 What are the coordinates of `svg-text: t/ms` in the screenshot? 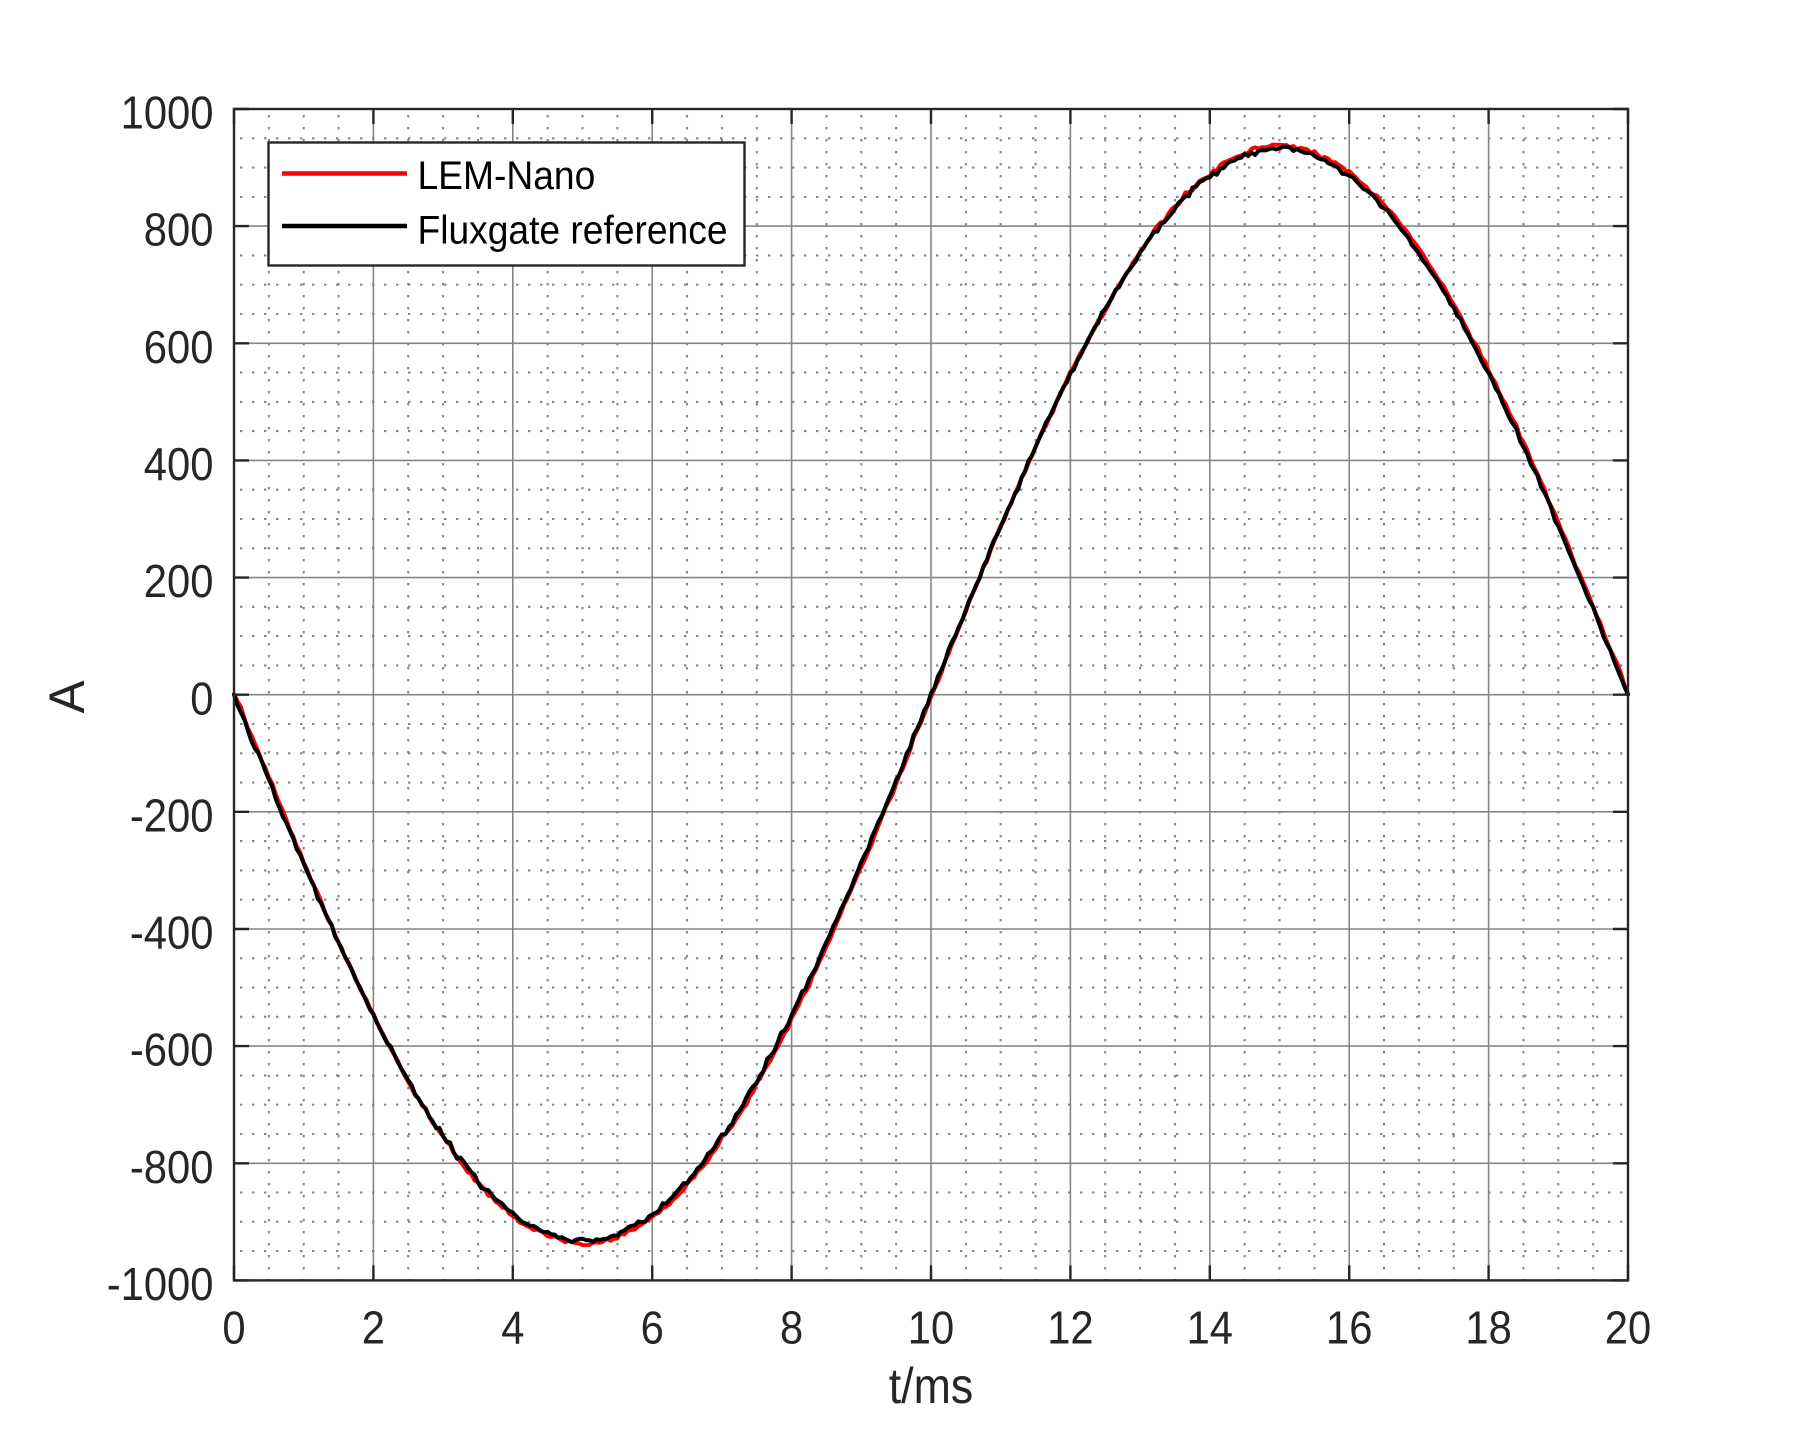 It's located at (931, 1386).